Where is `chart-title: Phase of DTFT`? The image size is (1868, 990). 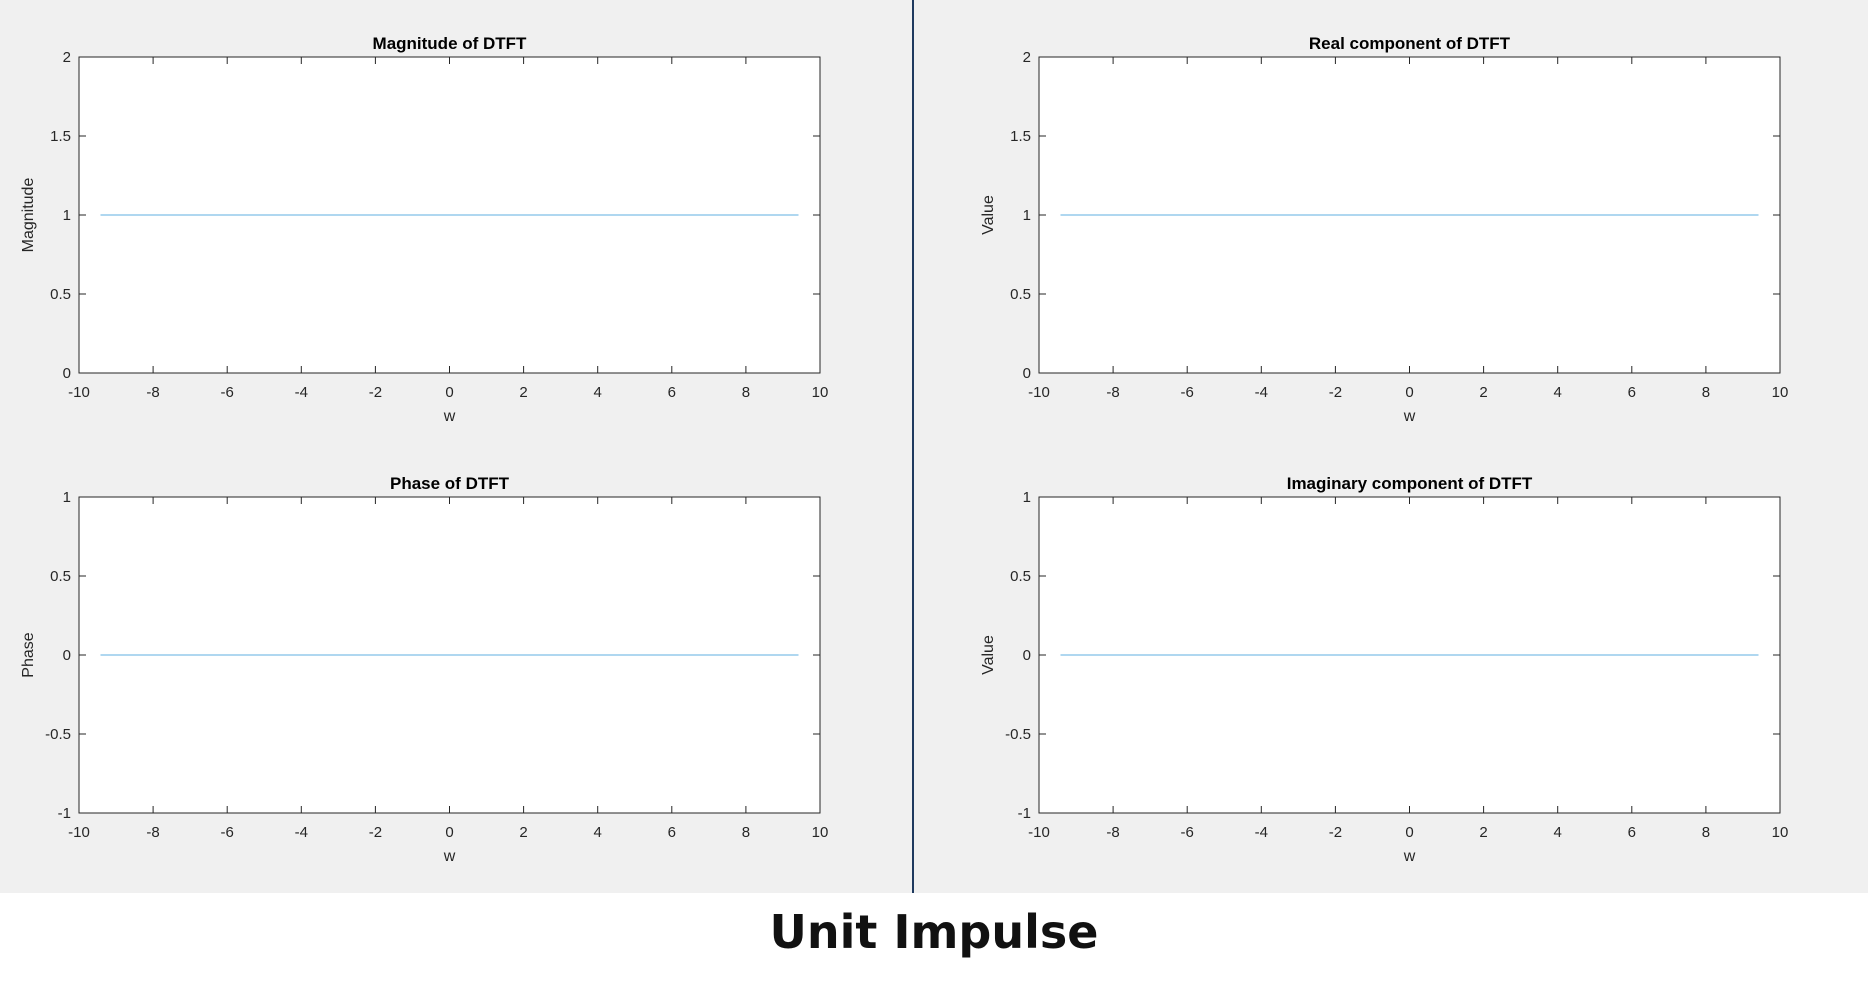
chart-title: Phase of DTFT is located at coordinates (450, 483).